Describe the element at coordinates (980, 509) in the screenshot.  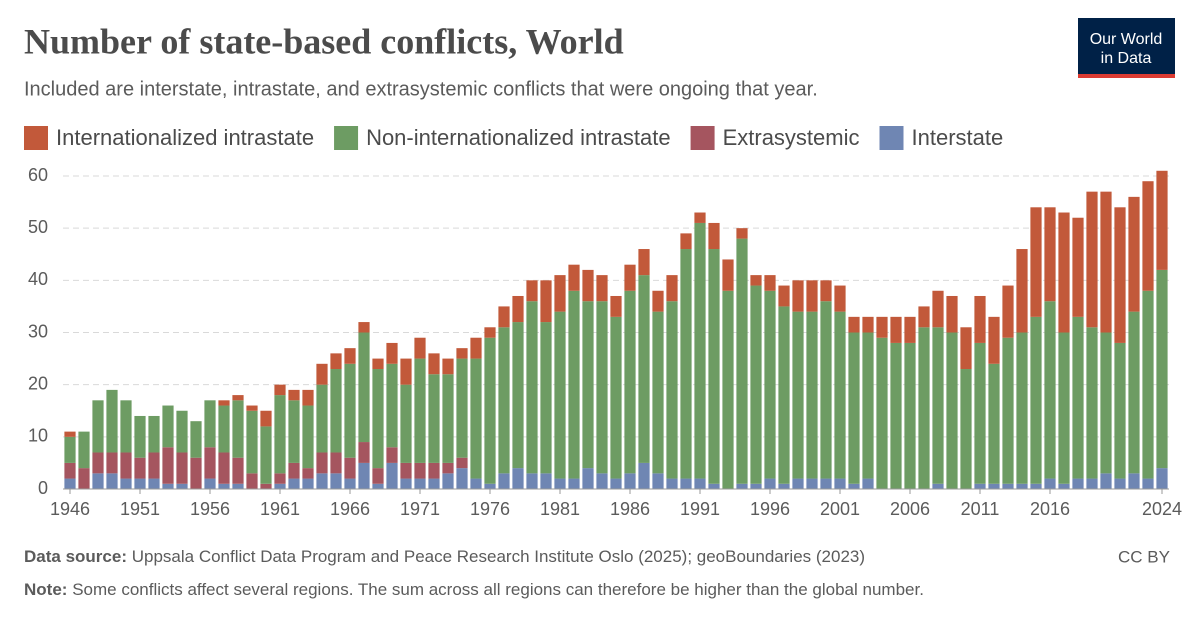
I see `x-tick-label: 2011` at that location.